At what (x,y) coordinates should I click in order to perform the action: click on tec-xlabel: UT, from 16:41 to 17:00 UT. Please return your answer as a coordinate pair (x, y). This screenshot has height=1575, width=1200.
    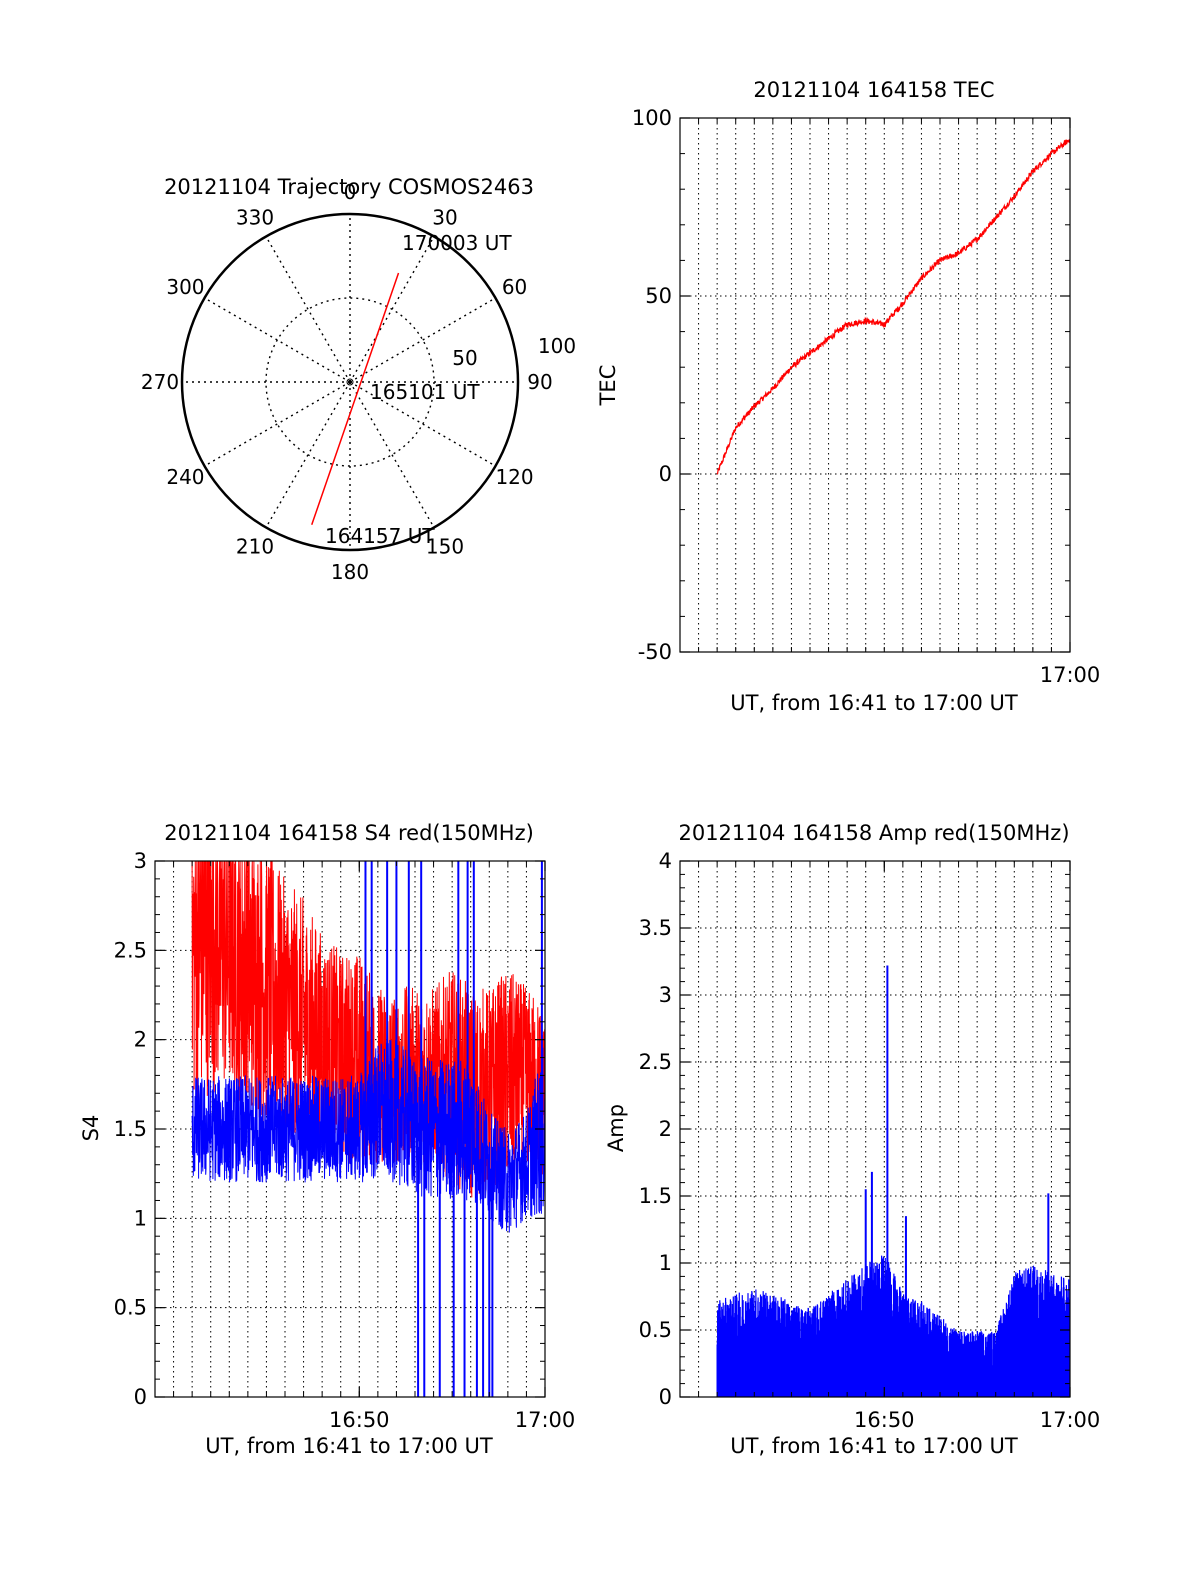
    Looking at the image, I should click on (874, 703).